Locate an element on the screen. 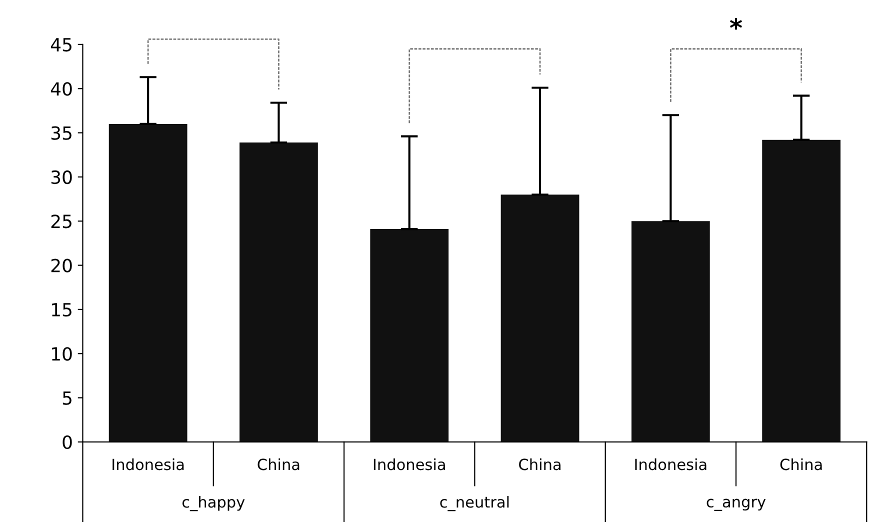 This screenshot has height=523, width=871. y-tick-label: 35 is located at coordinates (61, 133).